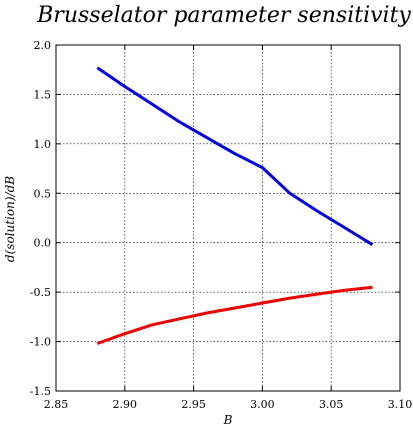 The height and width of the screenshot is (435, 413). What do you see at coordinates (262, 404) in the screenshot?
I see `x-tick-label: 3.00` at bounding box center [262, 404].